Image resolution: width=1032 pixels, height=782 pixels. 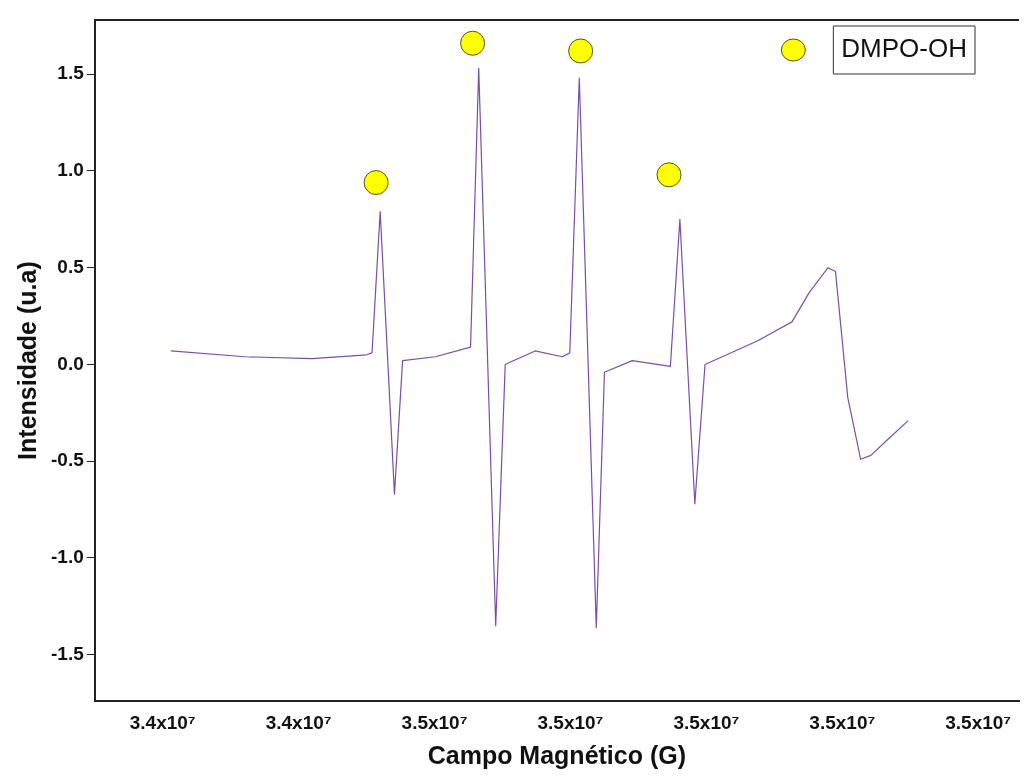 I want to click on y-tick-label: -1.5, so click(x=67, y=653).